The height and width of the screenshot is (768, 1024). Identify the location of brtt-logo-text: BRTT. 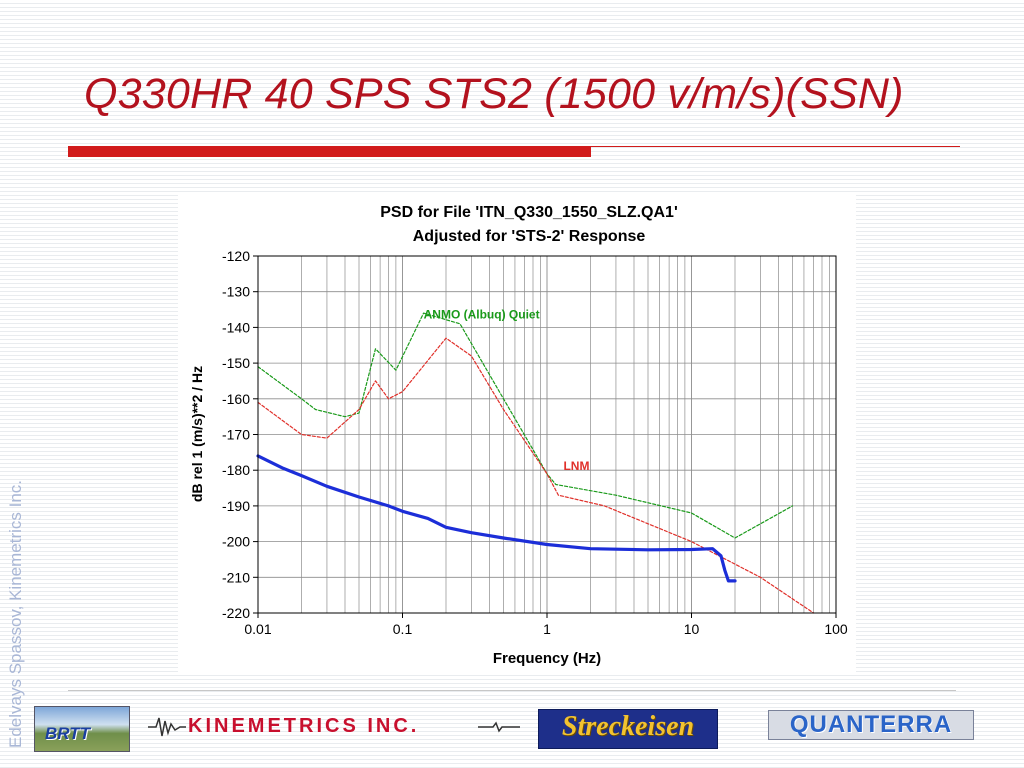
(68, 733).